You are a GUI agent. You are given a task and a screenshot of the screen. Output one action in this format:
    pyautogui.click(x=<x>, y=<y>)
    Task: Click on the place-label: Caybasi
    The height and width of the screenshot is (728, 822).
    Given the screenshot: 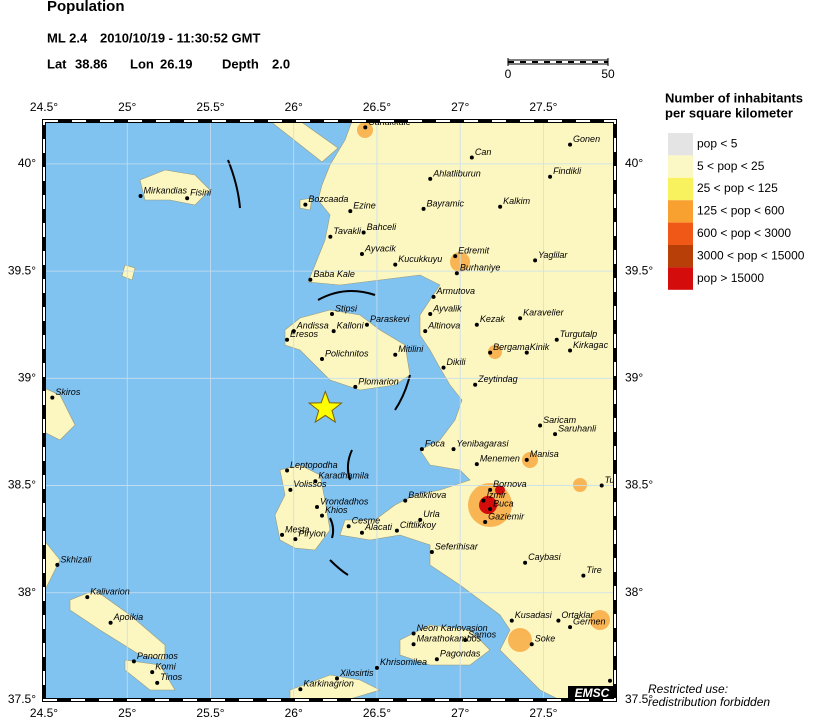 What is the action you would take?
    pyautogui.click(x=545, y=557)
    